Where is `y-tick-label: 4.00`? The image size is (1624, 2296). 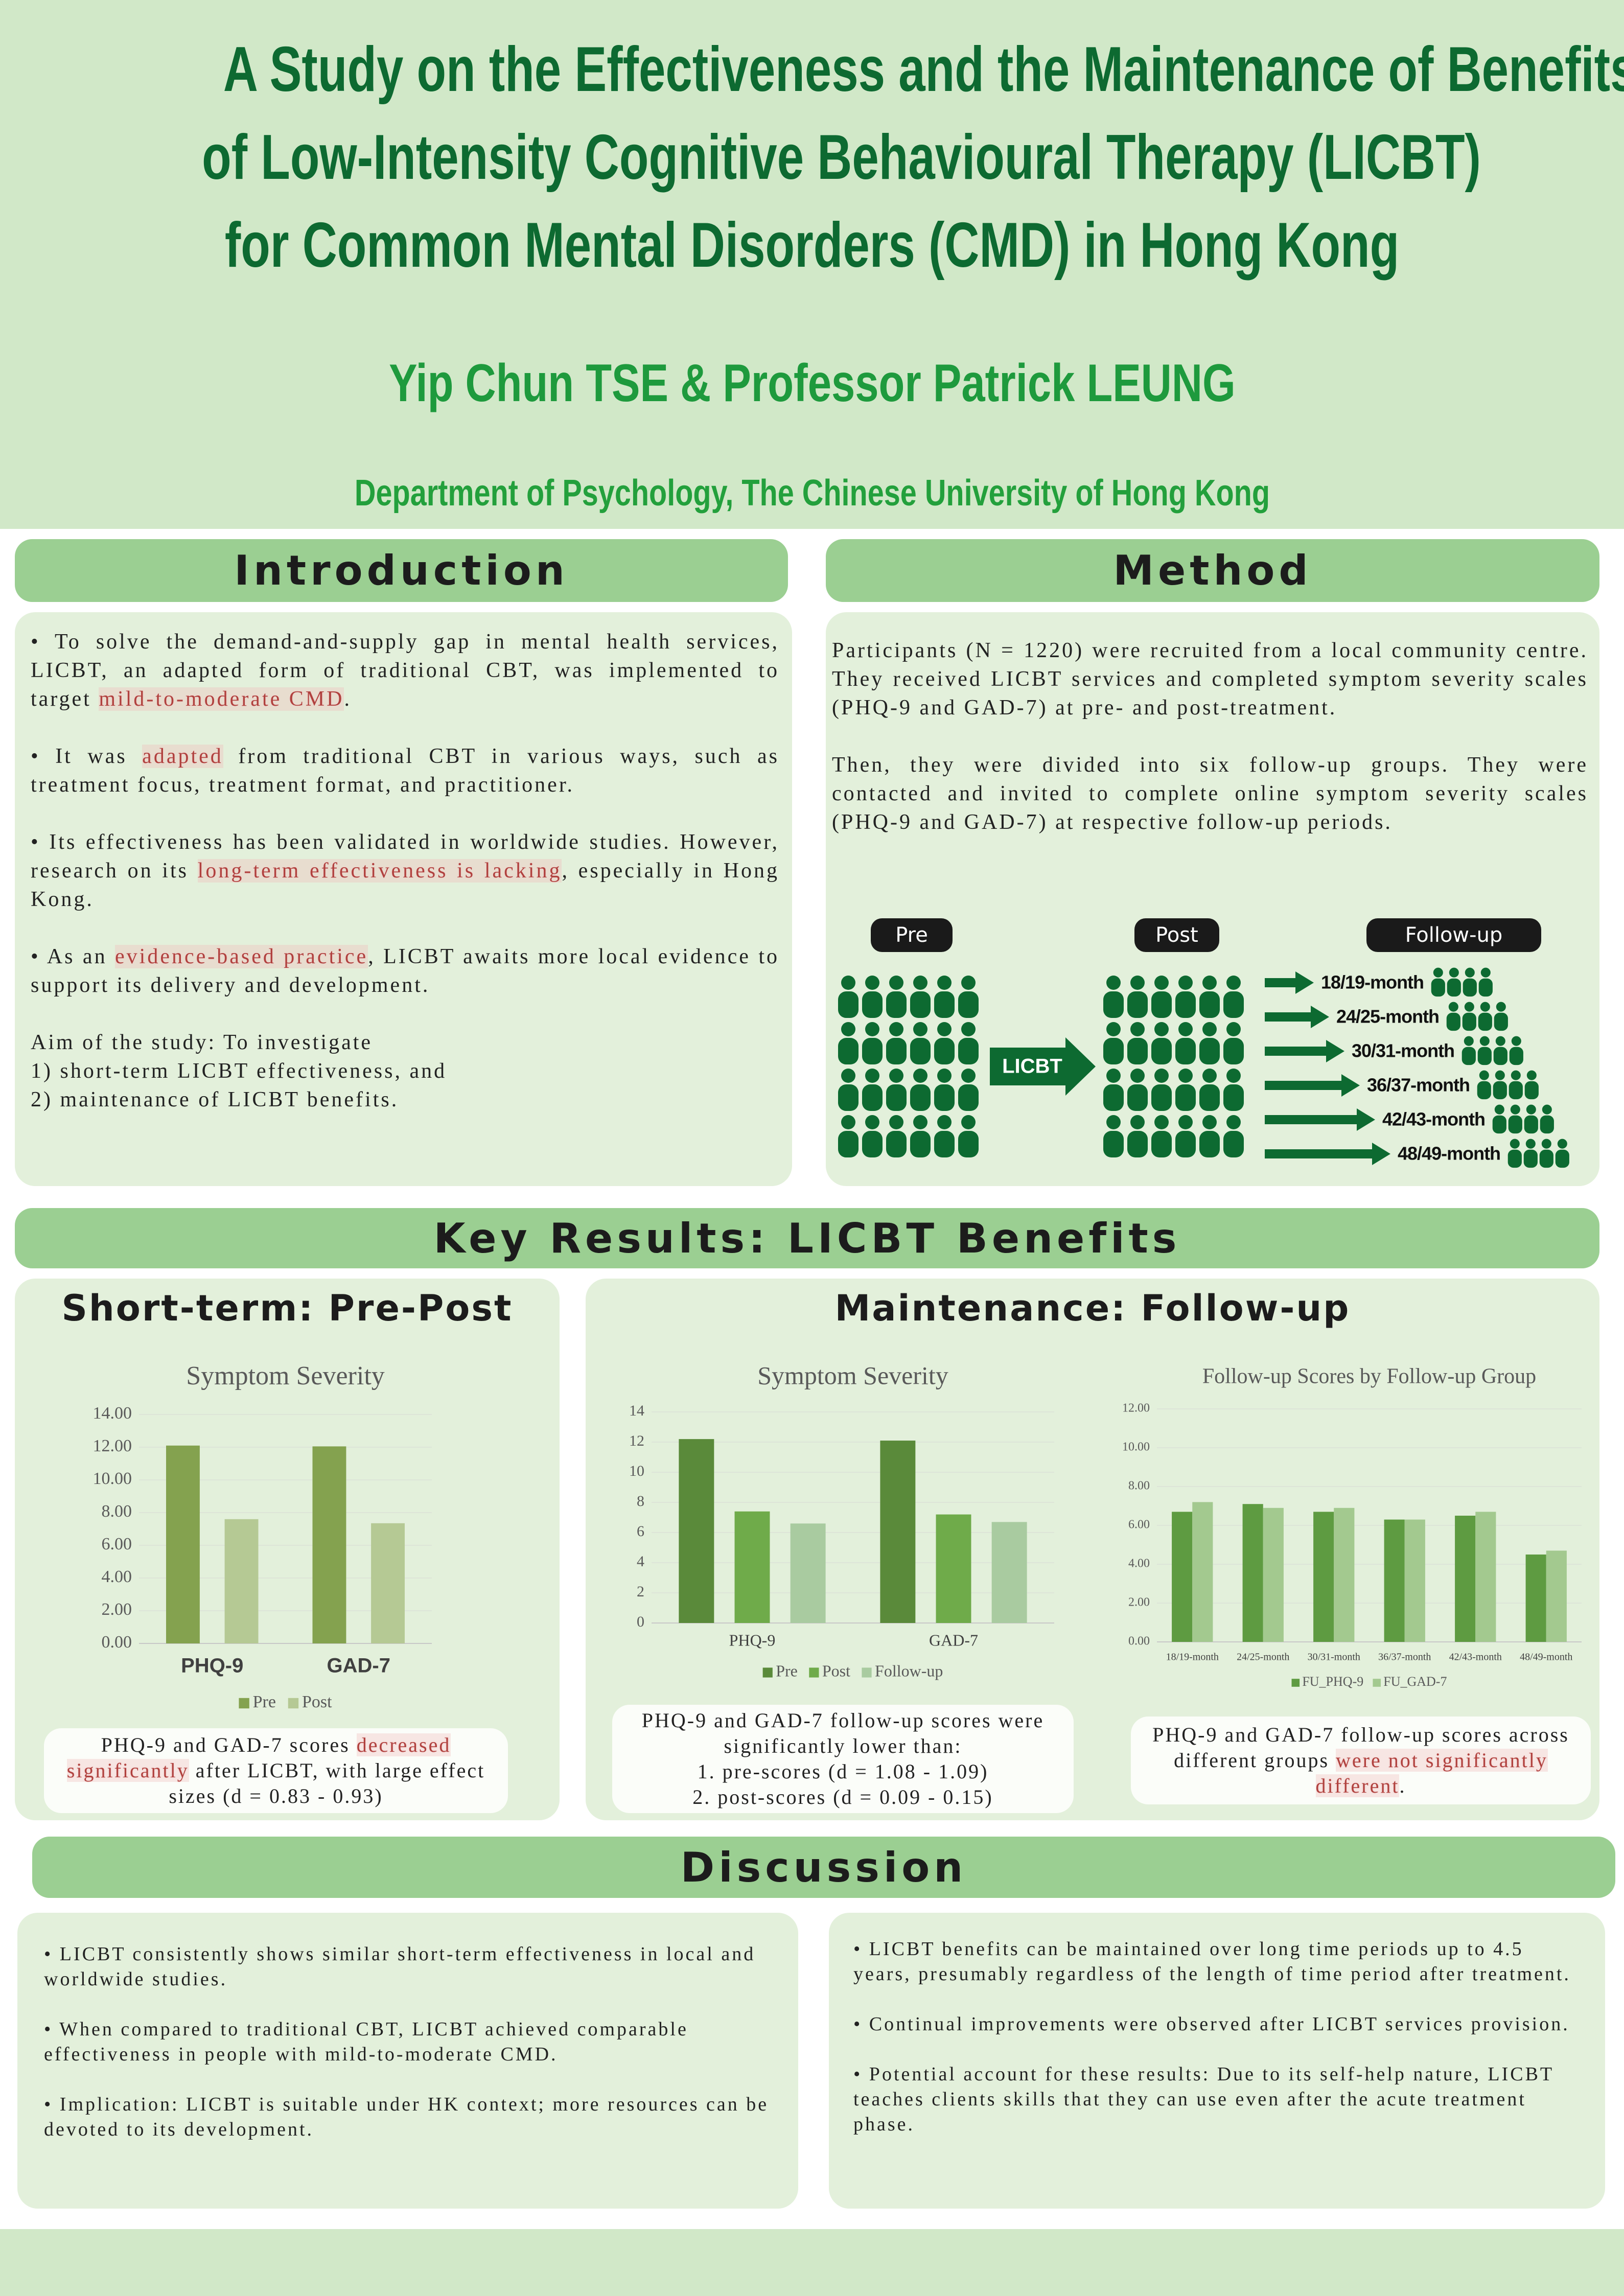 y-tick-label: 4.00 is located at coordinates (117, 1576).